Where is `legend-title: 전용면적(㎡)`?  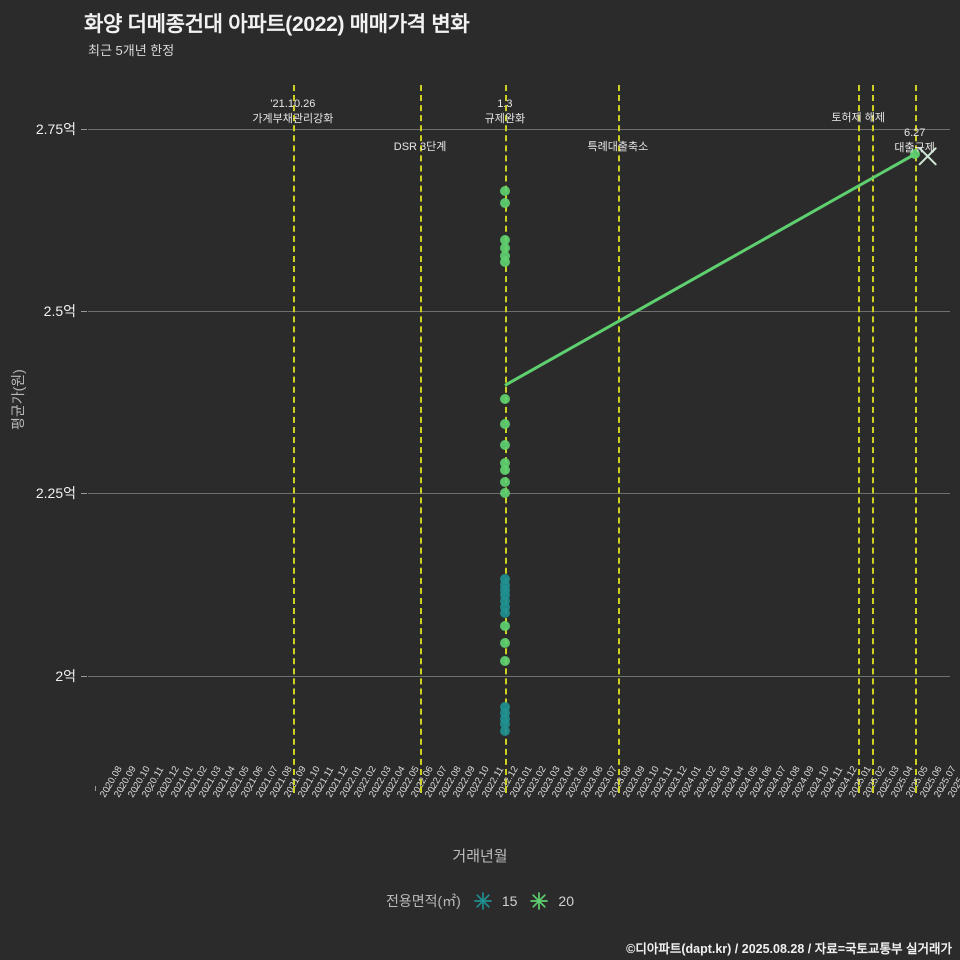 legend-title: 전용면적(㎡) is located at coordinates (423, 901).